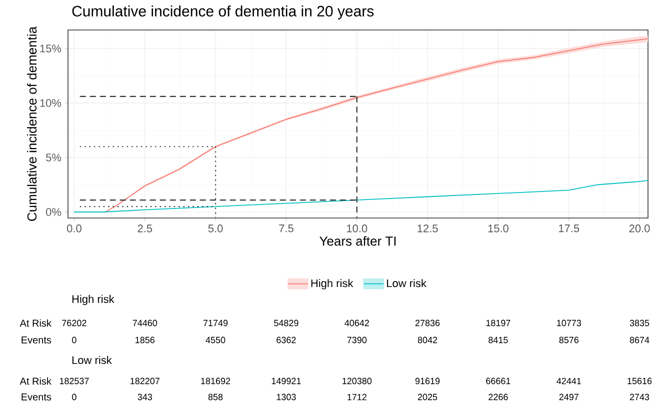  Describe the element at coordinates (357, 381) in the screenshot. I see `text: 120380` at that location.